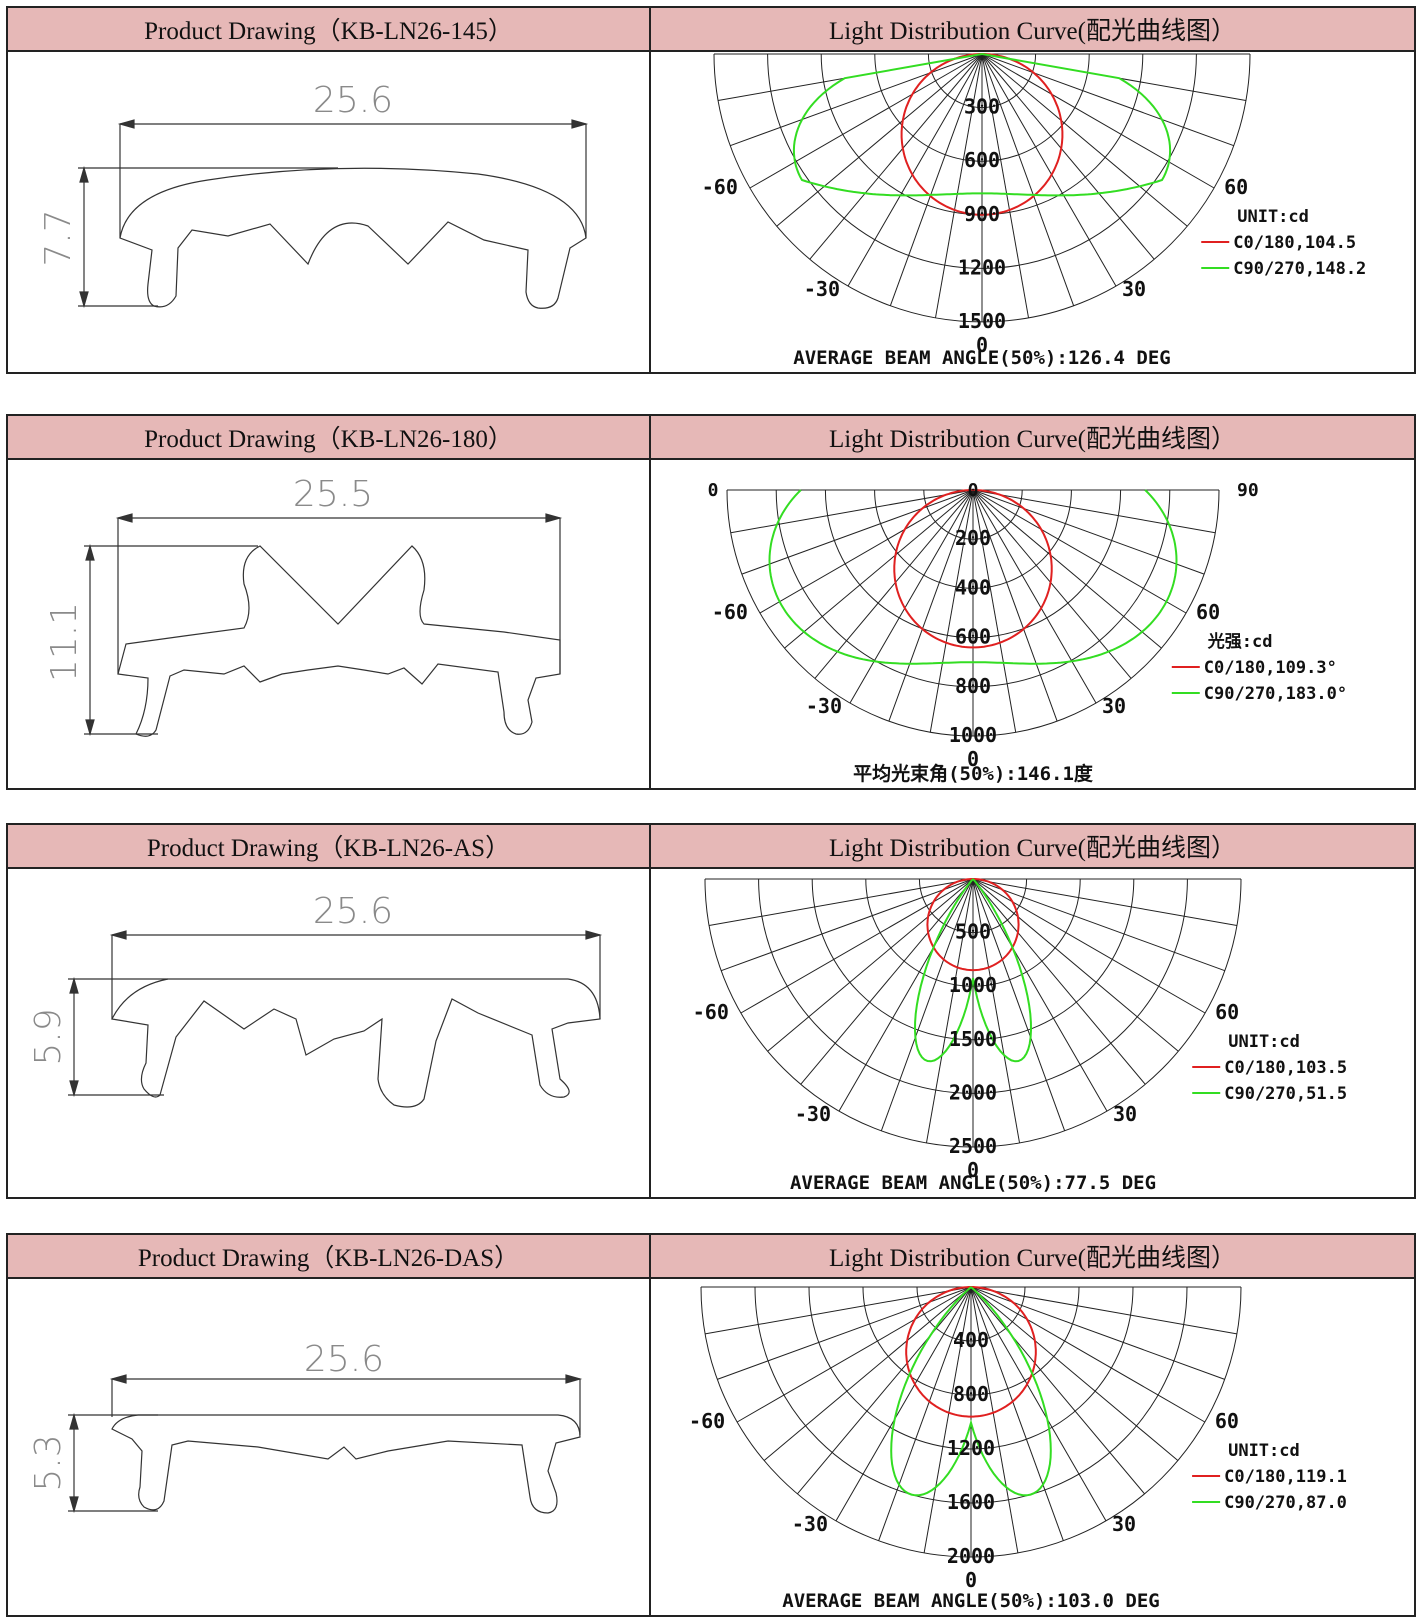 This screenshot has width=1422, height=1619. What do you see at coordinates (48, 1036) in the screenshot?
I see `height-dimension: 5.9` at bounding box center [48, 1036].